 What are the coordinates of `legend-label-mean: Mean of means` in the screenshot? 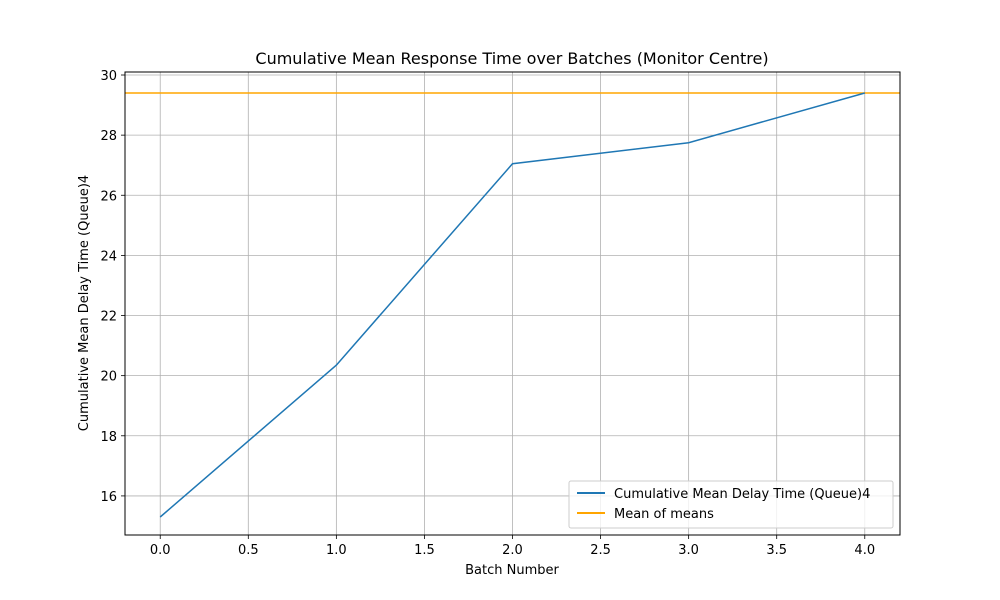 It's located at (664, 514).